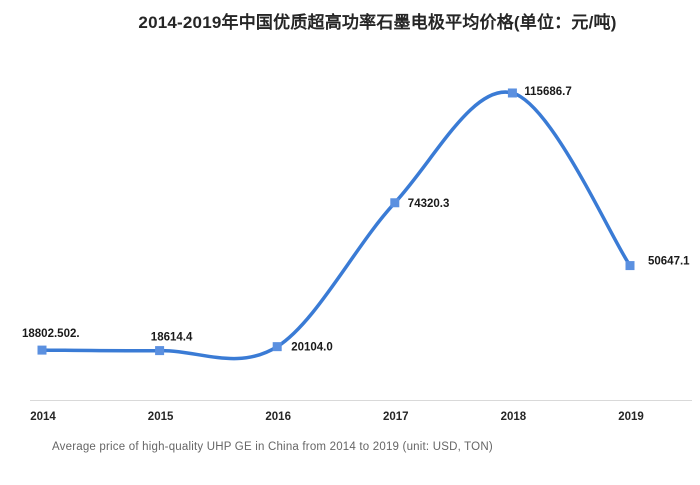 The image size is (700, 485). Describe the element at coordinates (396, 417) in the screenshot. I see `x-tick-label-2017: 2017` at that location.